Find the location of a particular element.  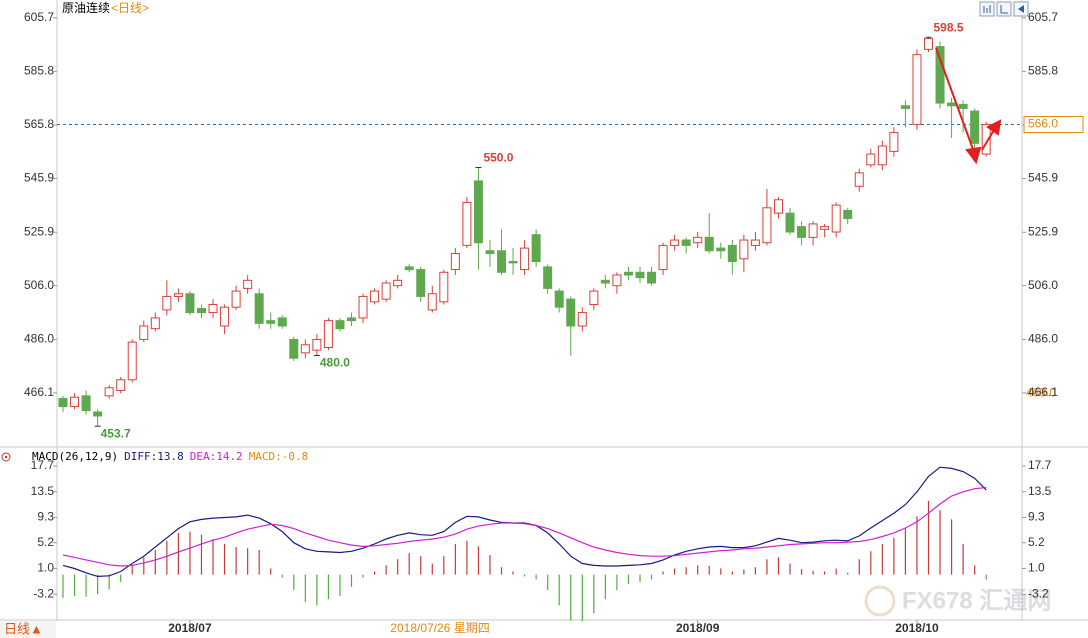

y2-tick-label: 545.9 is located at coordinates (1043, 178).